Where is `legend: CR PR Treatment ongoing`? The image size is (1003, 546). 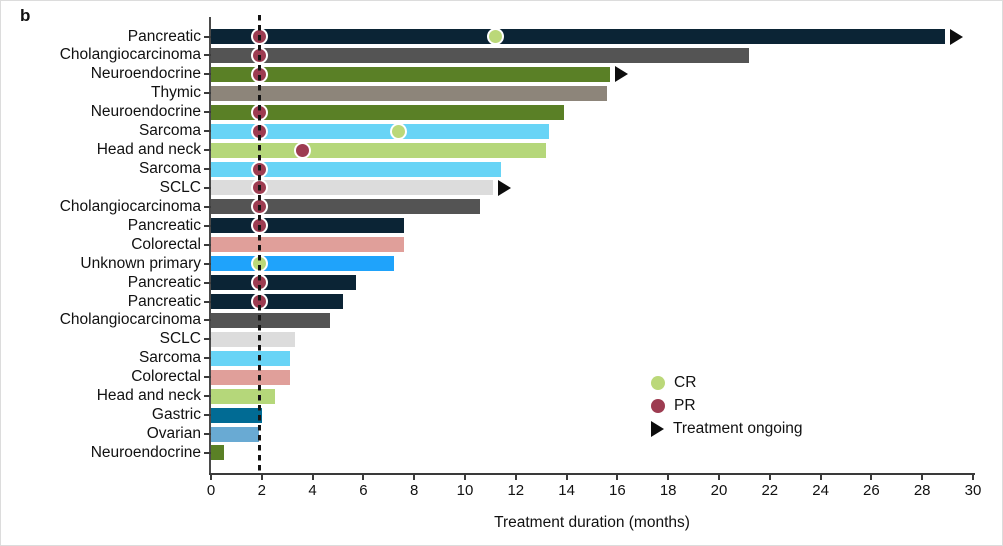
legend: CR PR Treatment ongoing is located at coordinates (727, 405).